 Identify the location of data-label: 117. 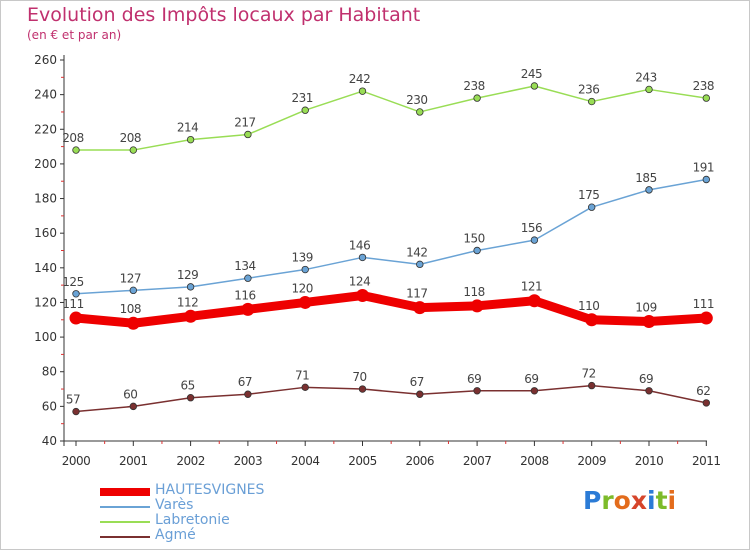
(416, 294).